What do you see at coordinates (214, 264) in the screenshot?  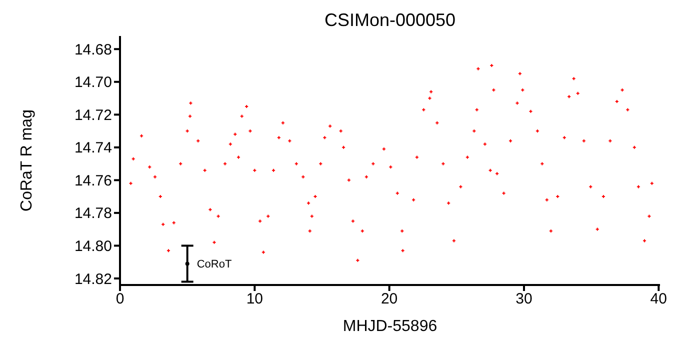 I see `series-label: CoRoT` at bounding box center [214, 264].